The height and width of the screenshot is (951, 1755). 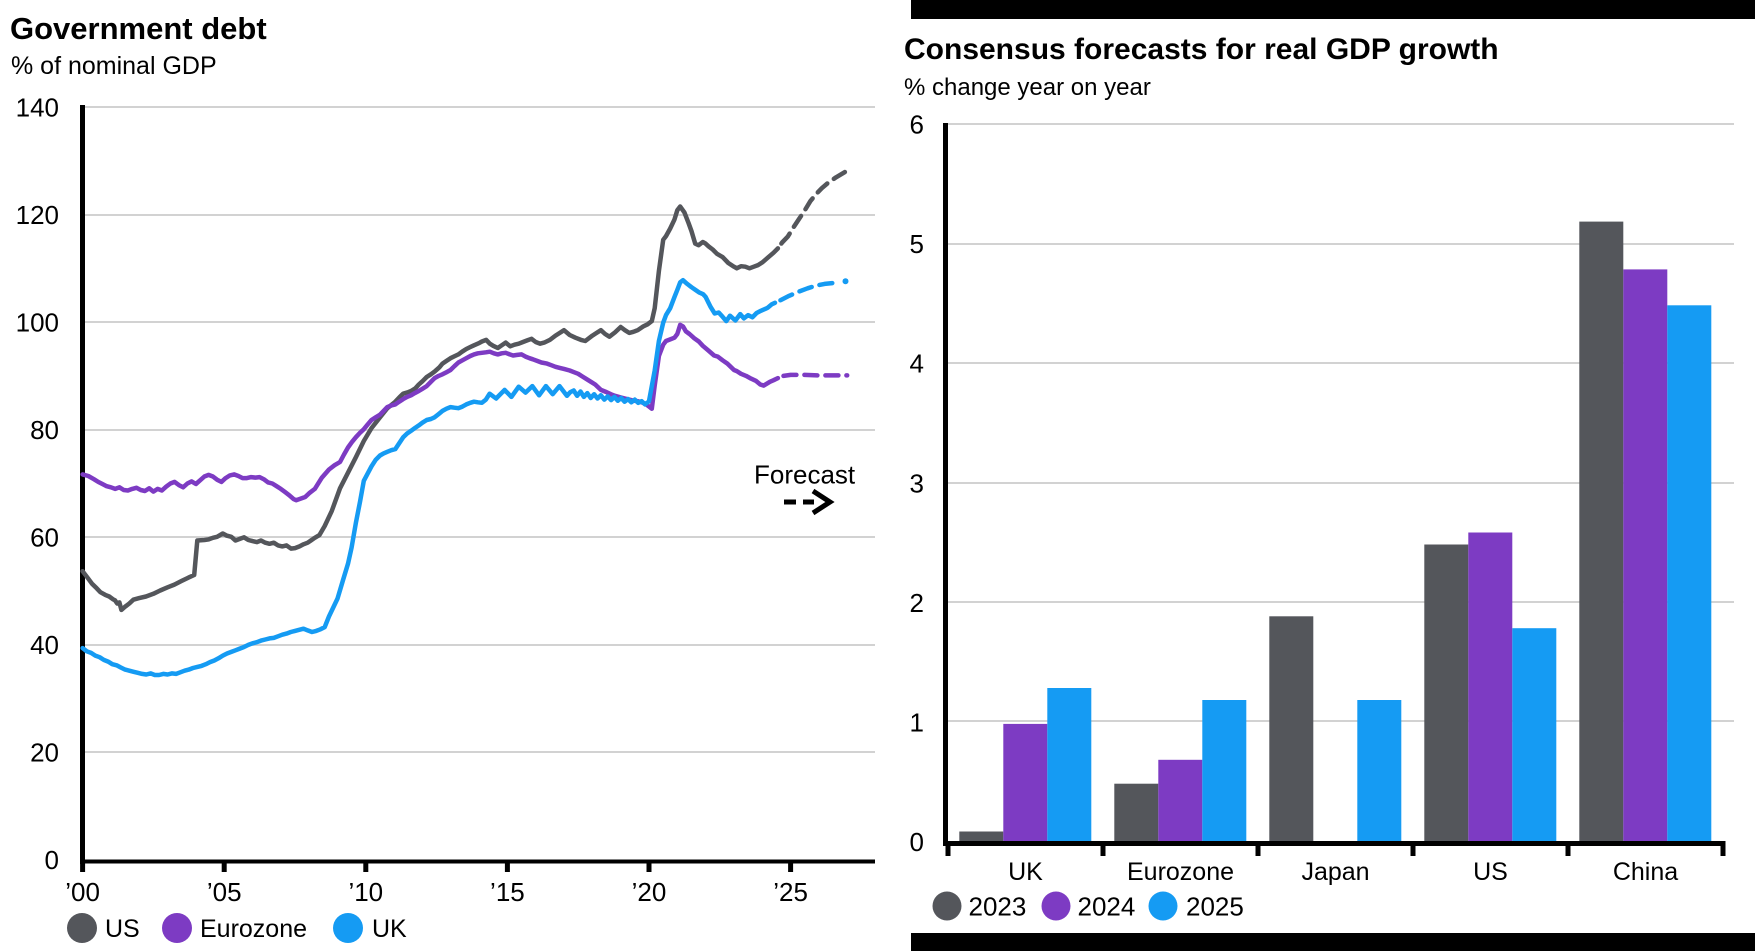 What do you see at coordinates (224, 892) in the screenshot?
I see `svg-text: ’05` at bounding box center [224, 892].